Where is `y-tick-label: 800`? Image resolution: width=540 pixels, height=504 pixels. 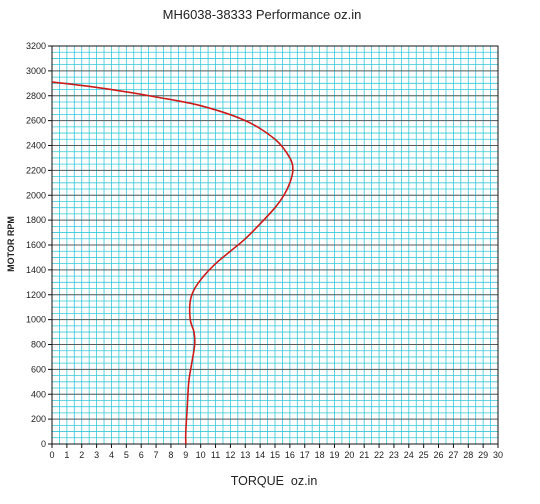 y-tick-label: 800 is located at coordinates (38, 345).